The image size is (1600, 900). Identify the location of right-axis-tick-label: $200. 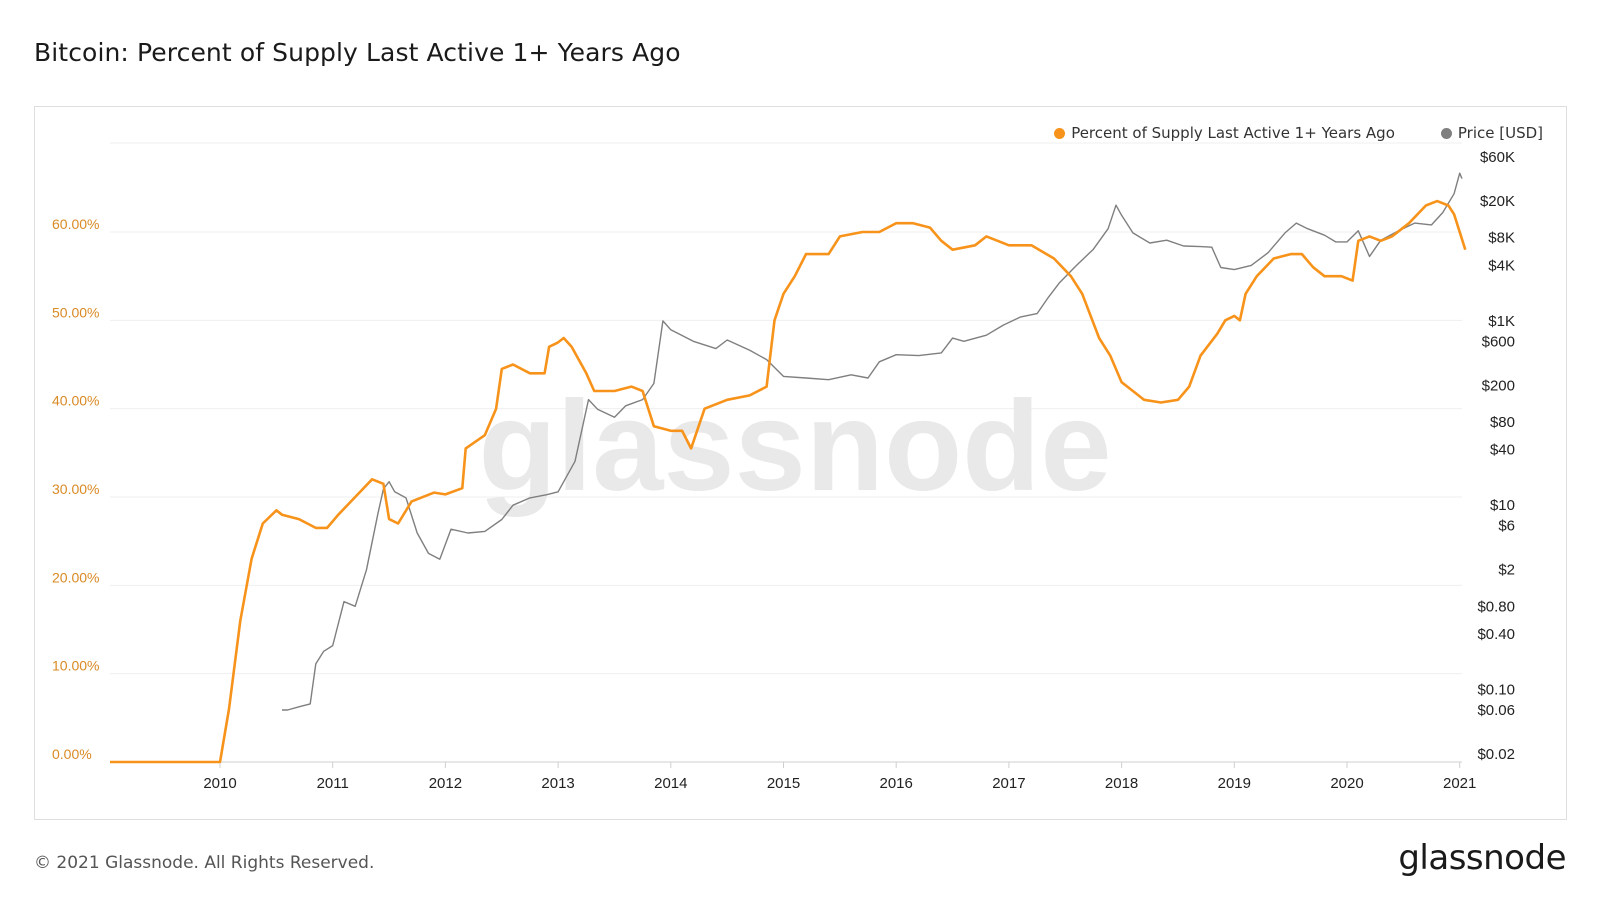
(1498, 385).